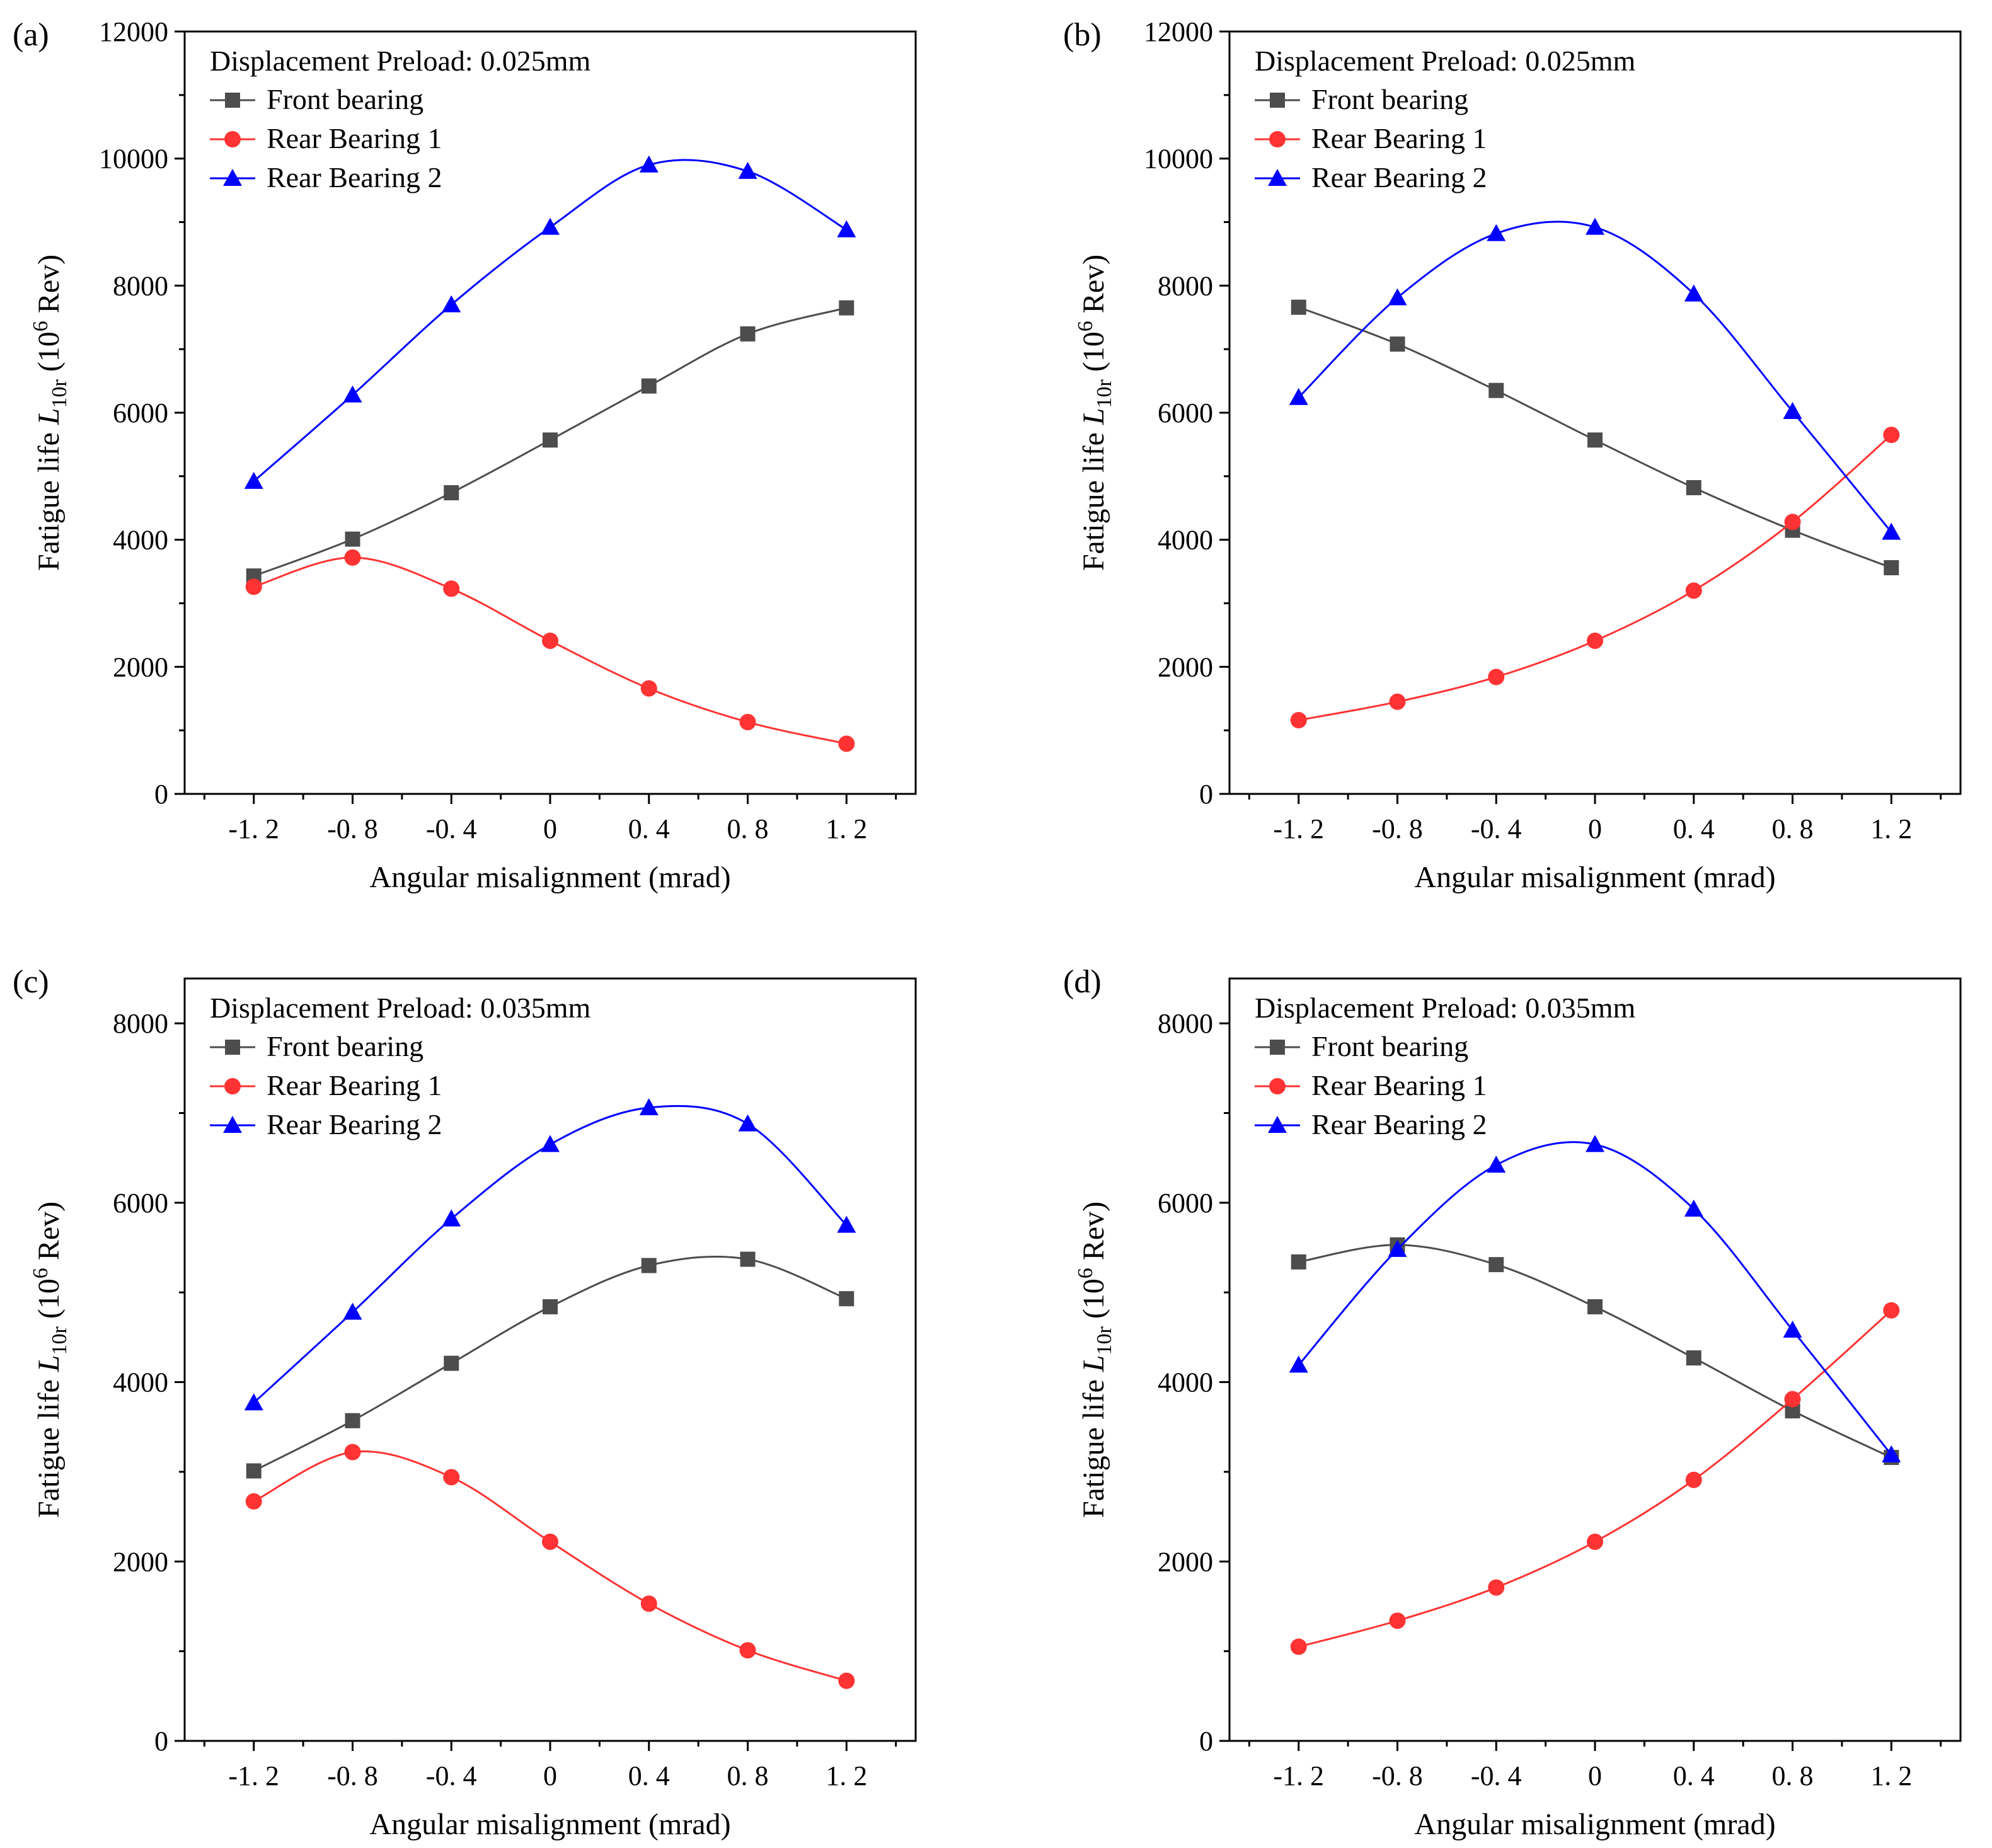 This screenshot has height=1848, width=1992. I want to click on preload-label: Displacement Preload: 0.035mm, so click(1445, 1008).